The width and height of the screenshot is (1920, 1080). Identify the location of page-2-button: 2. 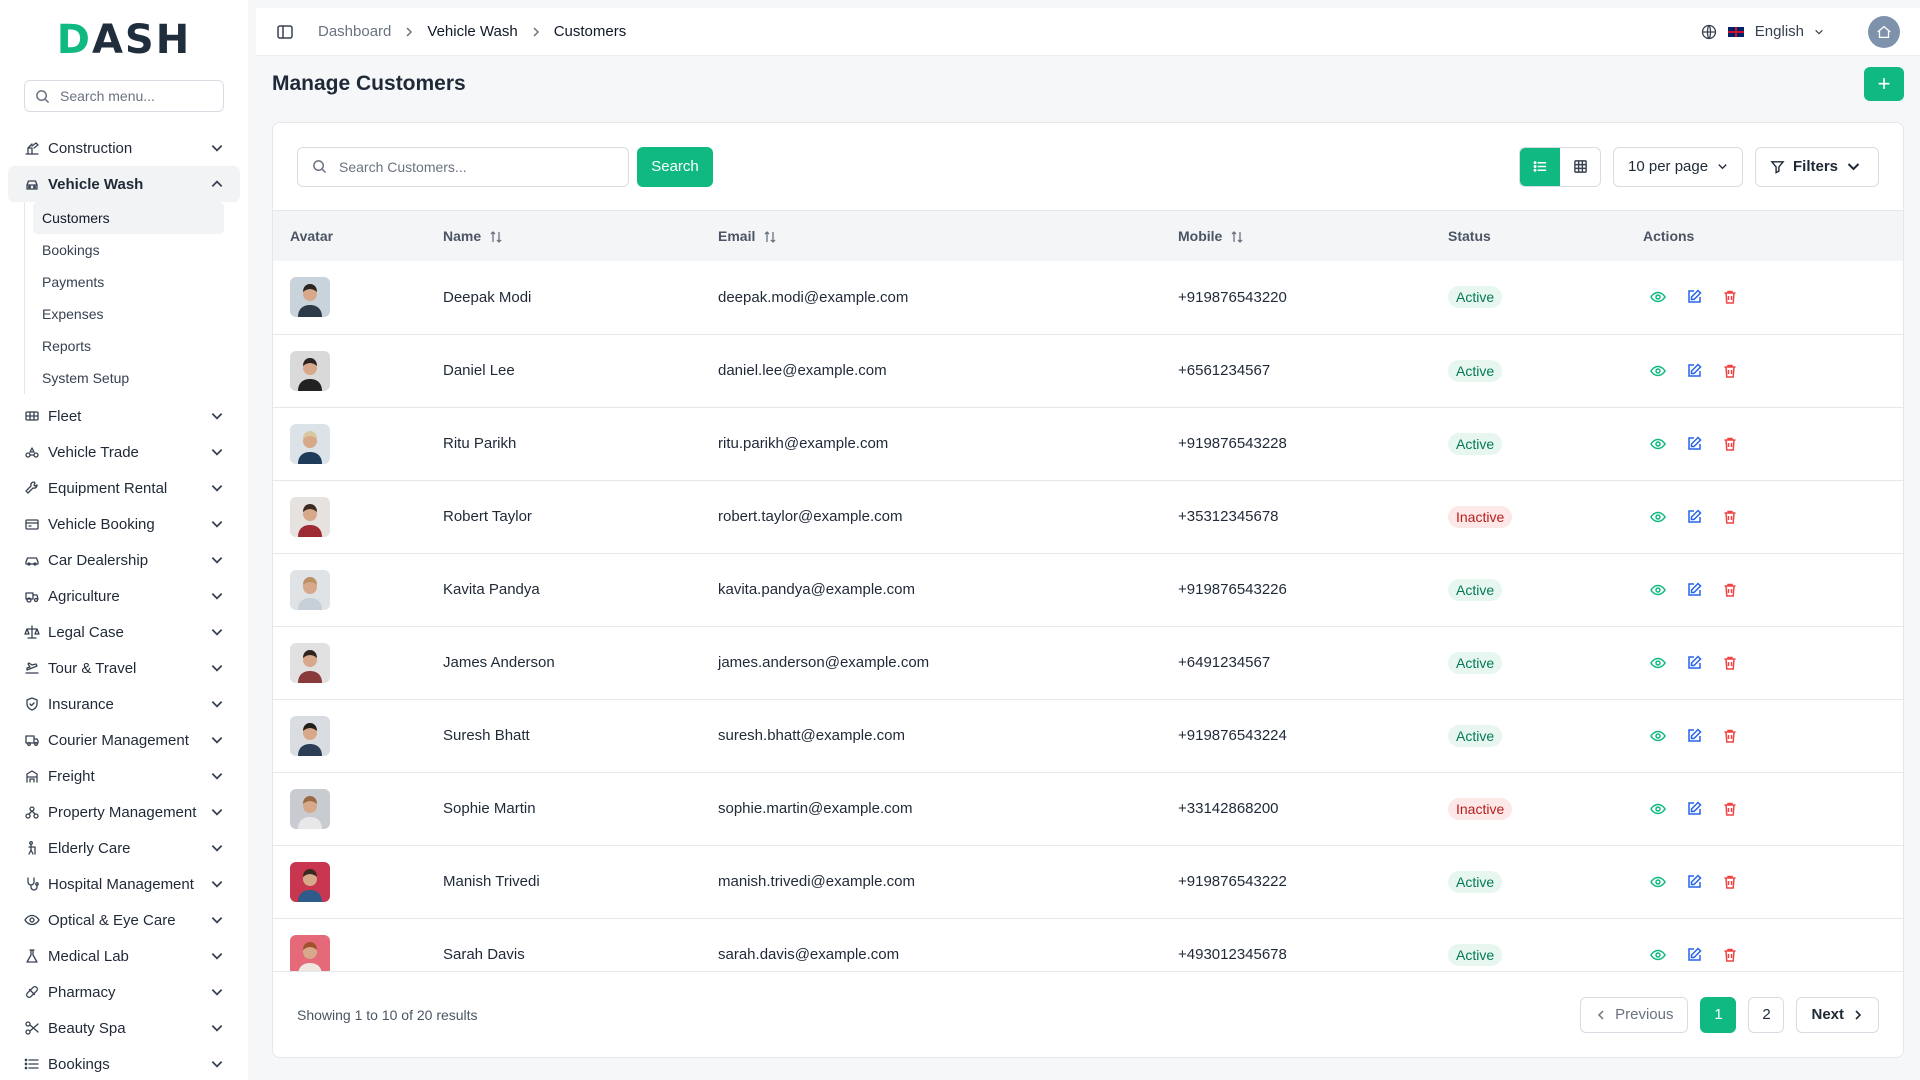
(1766, 1014).